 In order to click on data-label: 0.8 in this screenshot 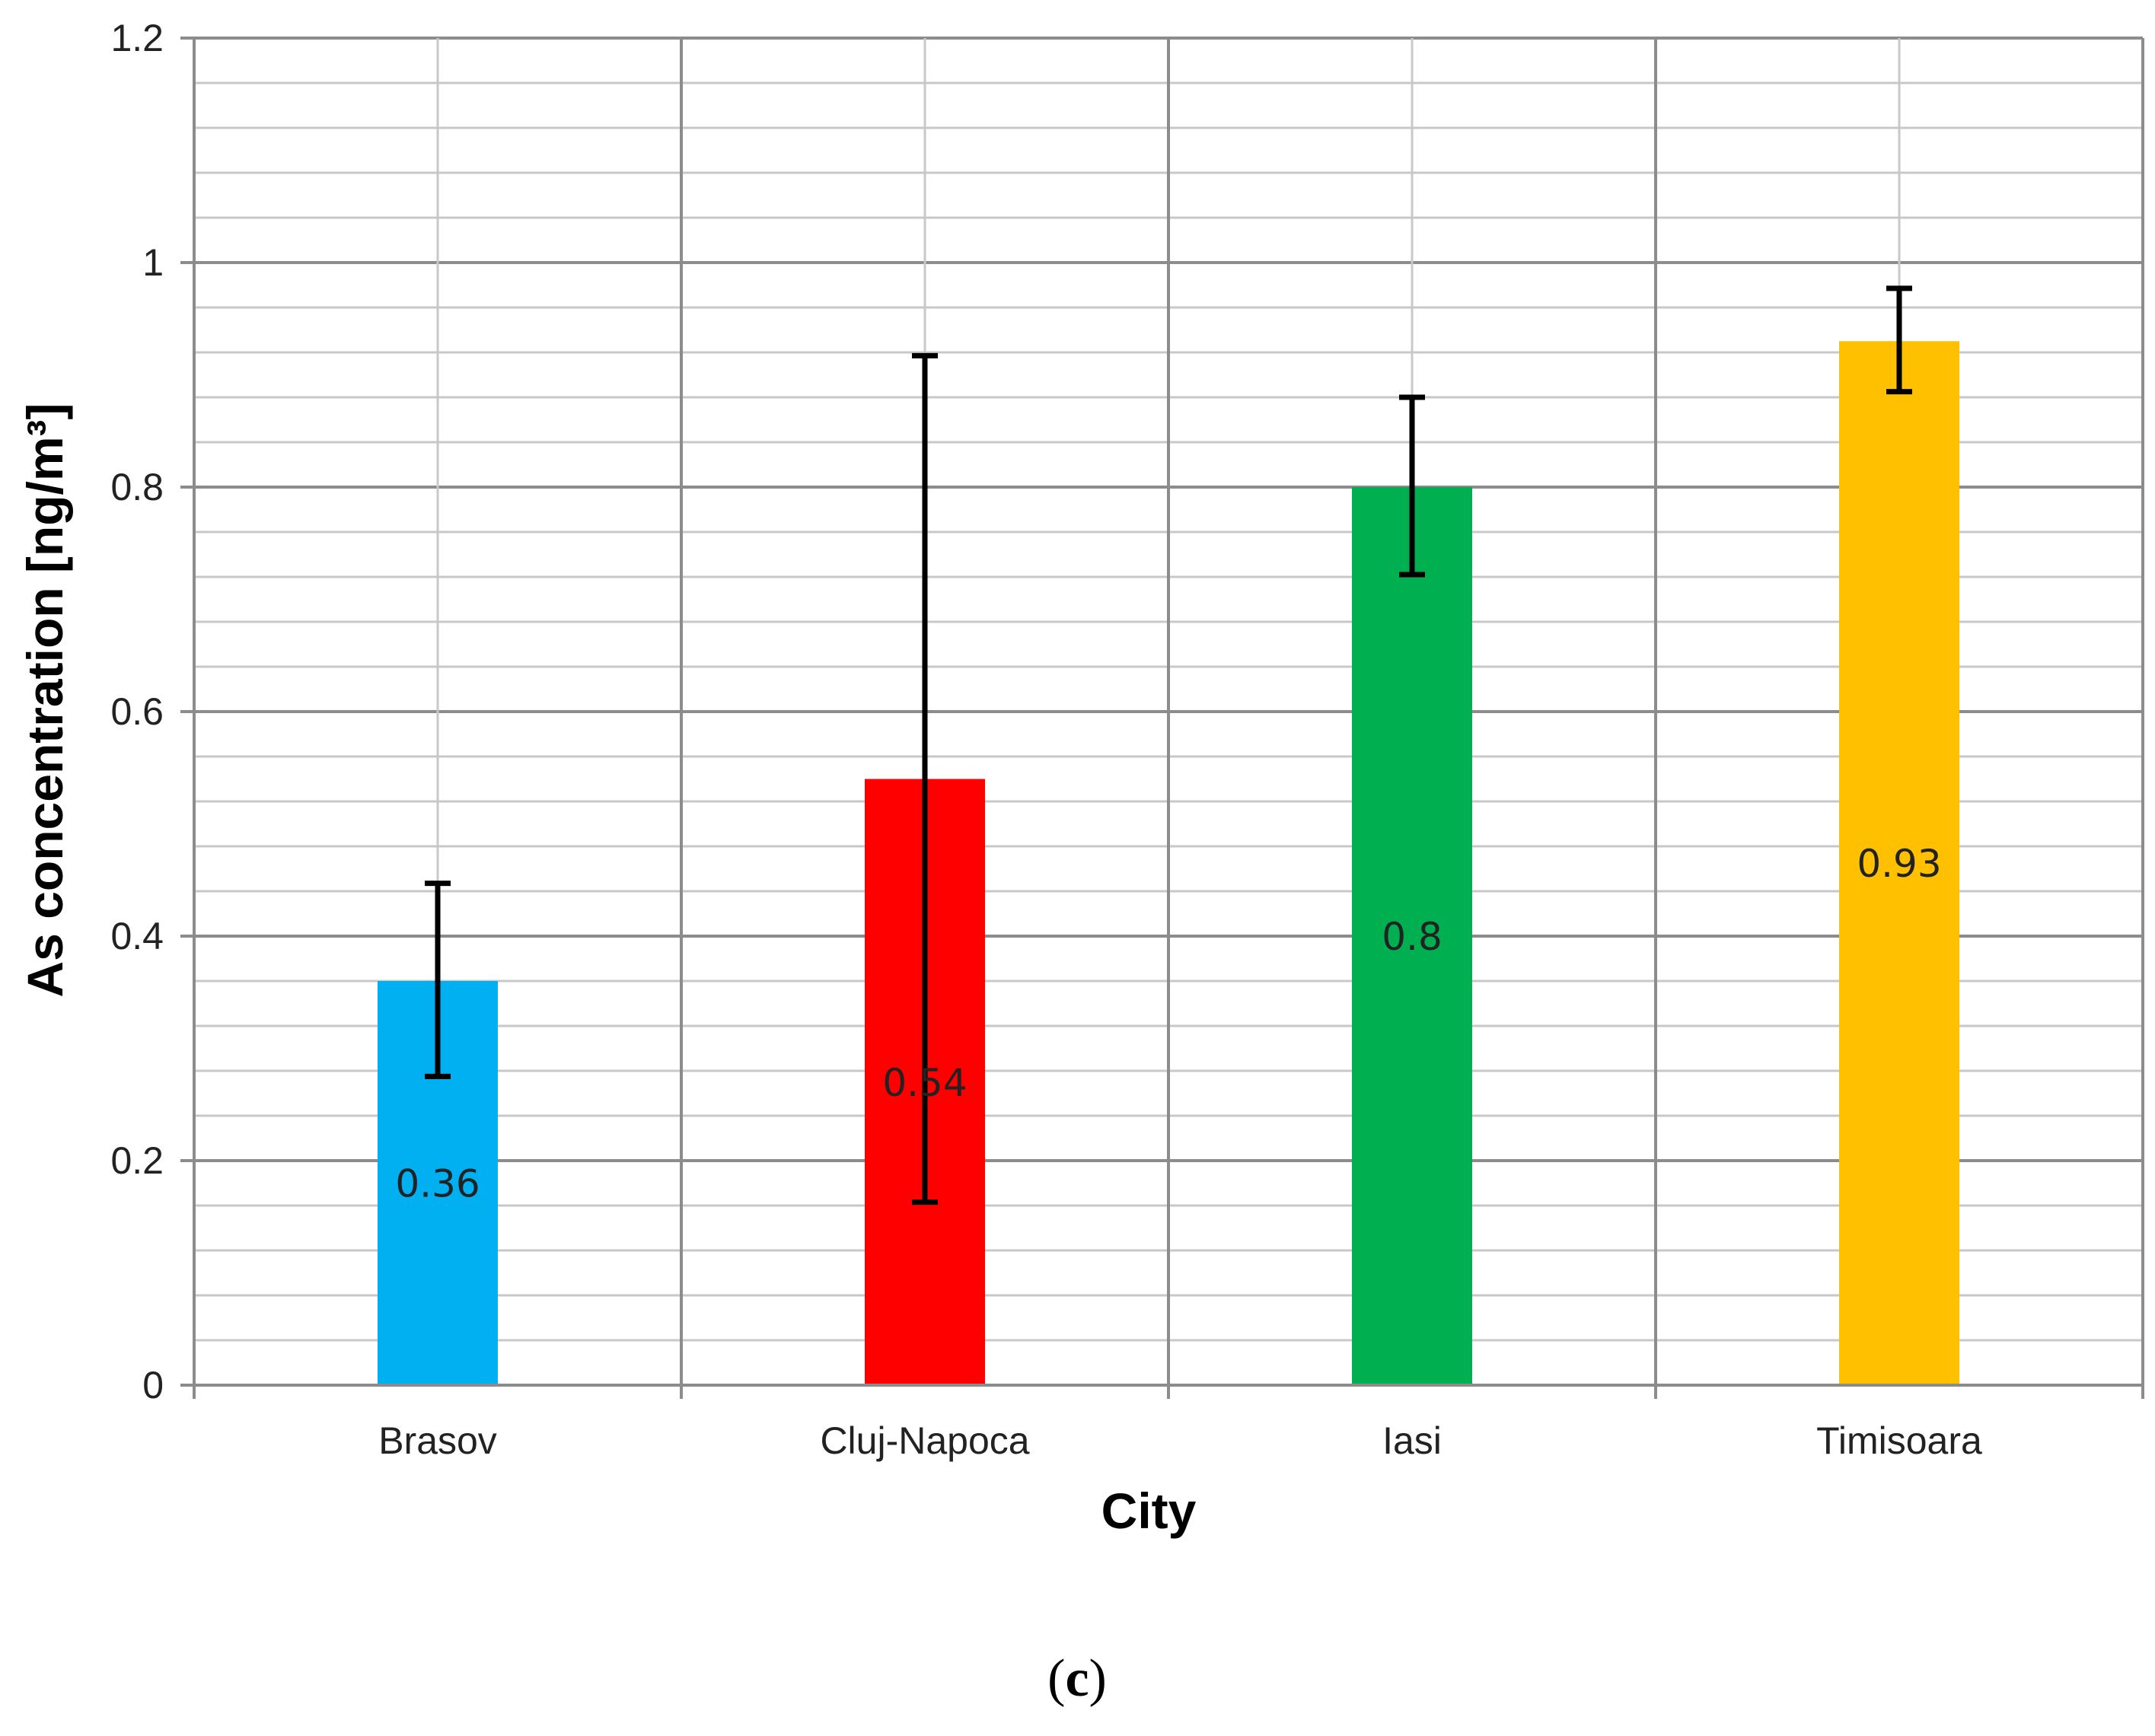, I will do `click(1412, 937)`.